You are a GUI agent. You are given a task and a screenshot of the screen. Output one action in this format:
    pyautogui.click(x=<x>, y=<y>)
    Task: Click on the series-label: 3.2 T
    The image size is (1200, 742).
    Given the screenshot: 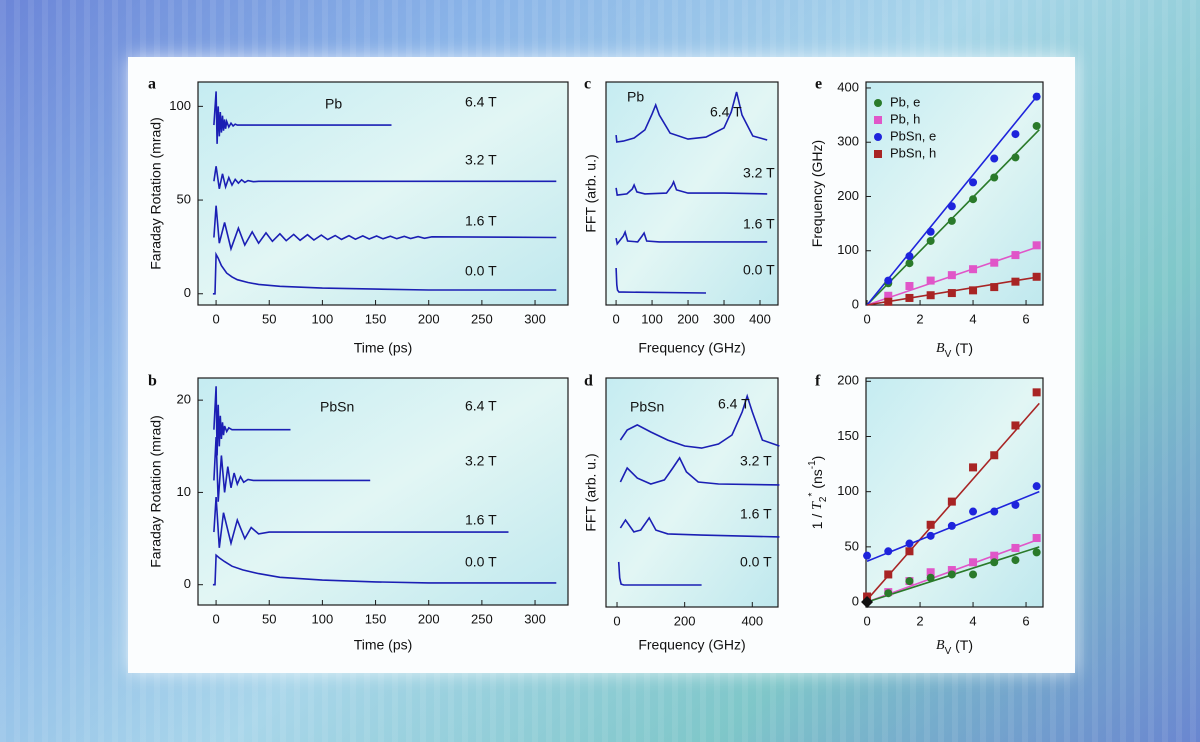 What is the action you would take?
    pyautogui.click(x=759, y=173)
    